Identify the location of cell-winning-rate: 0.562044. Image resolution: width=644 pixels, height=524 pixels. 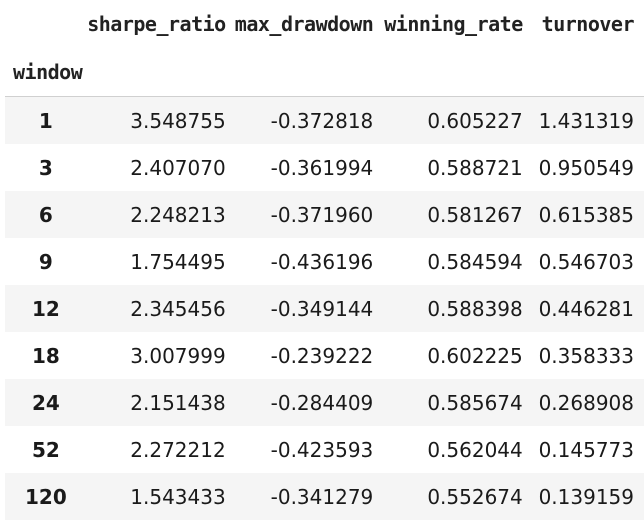
(475, 449).